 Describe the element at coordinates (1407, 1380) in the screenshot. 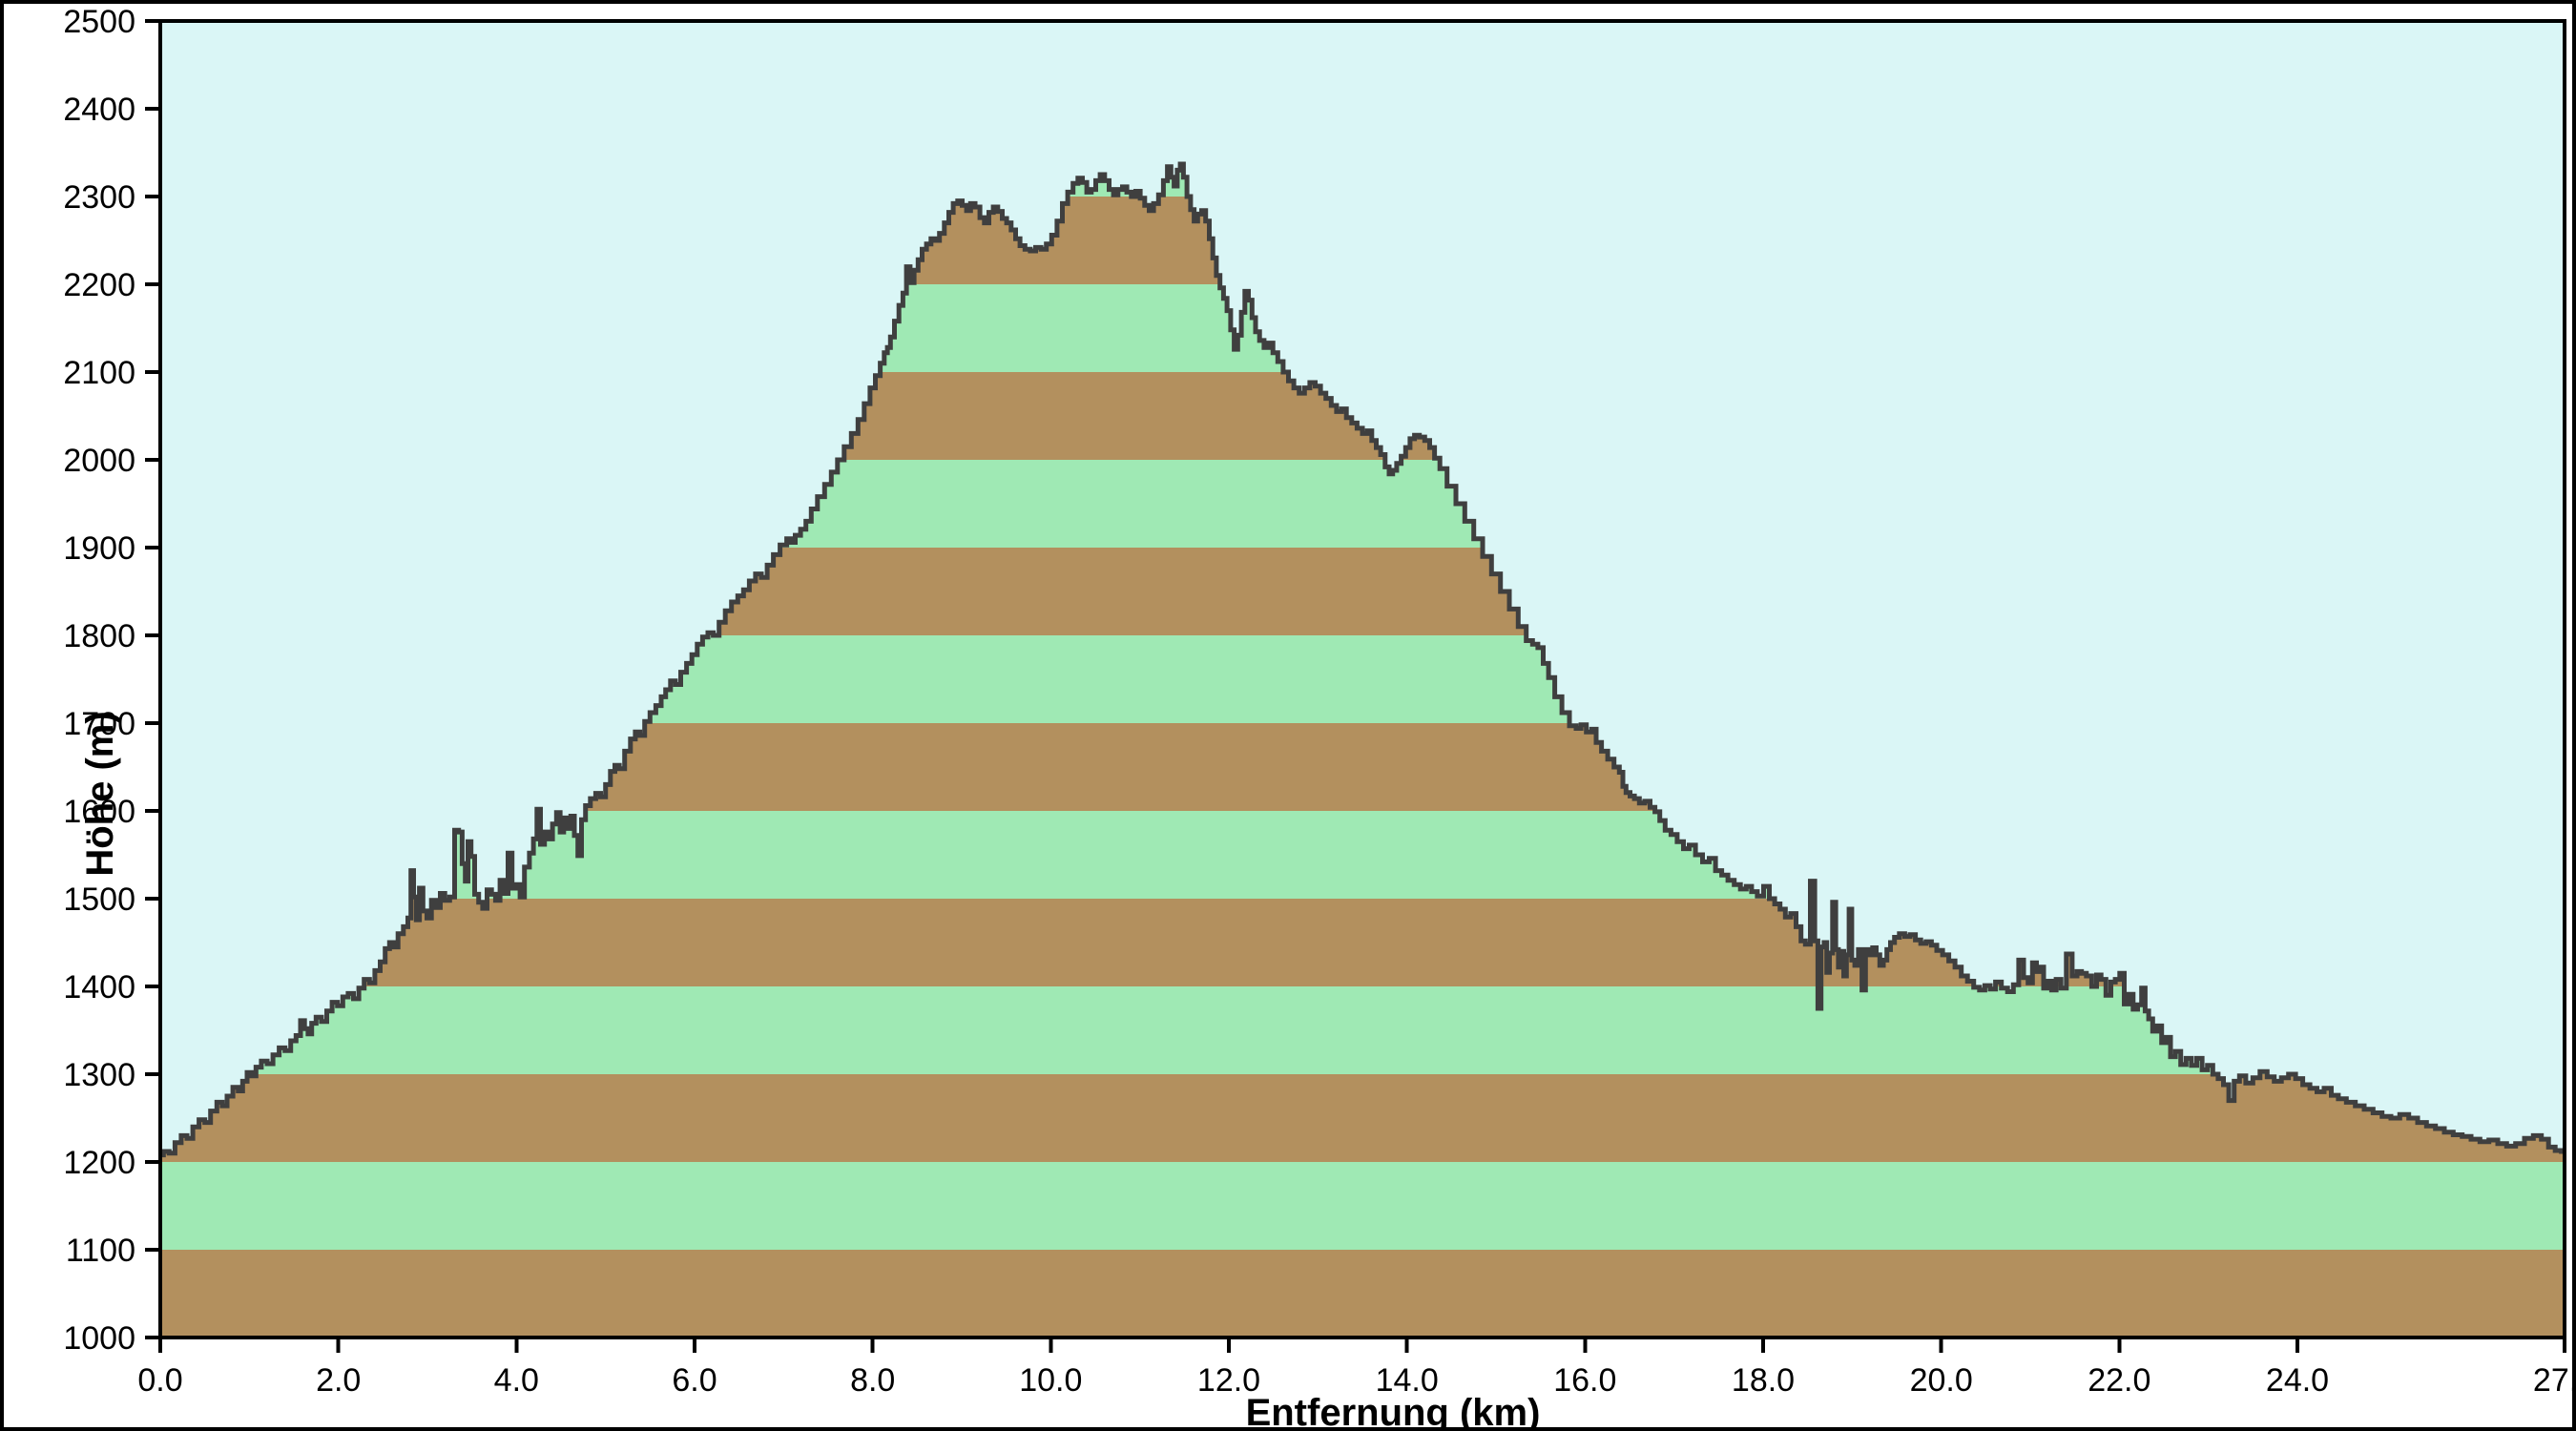

I see `x-tick-label: 14.0` at that location.